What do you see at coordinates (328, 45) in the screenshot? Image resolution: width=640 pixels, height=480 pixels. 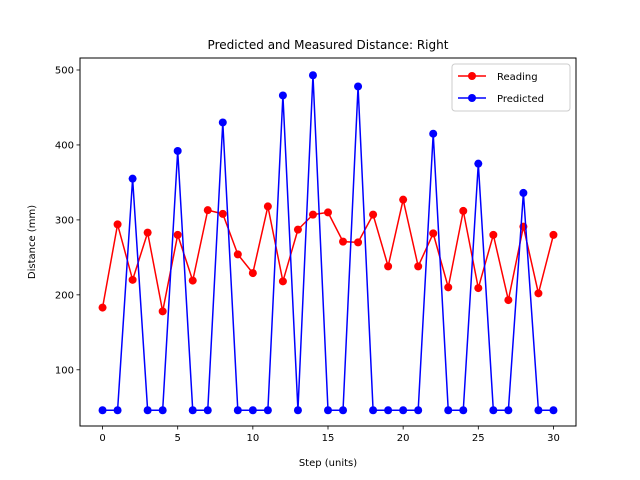 I see `chart-title: Predicted and Measured Distance: Right` at bounding box center [328, 45].